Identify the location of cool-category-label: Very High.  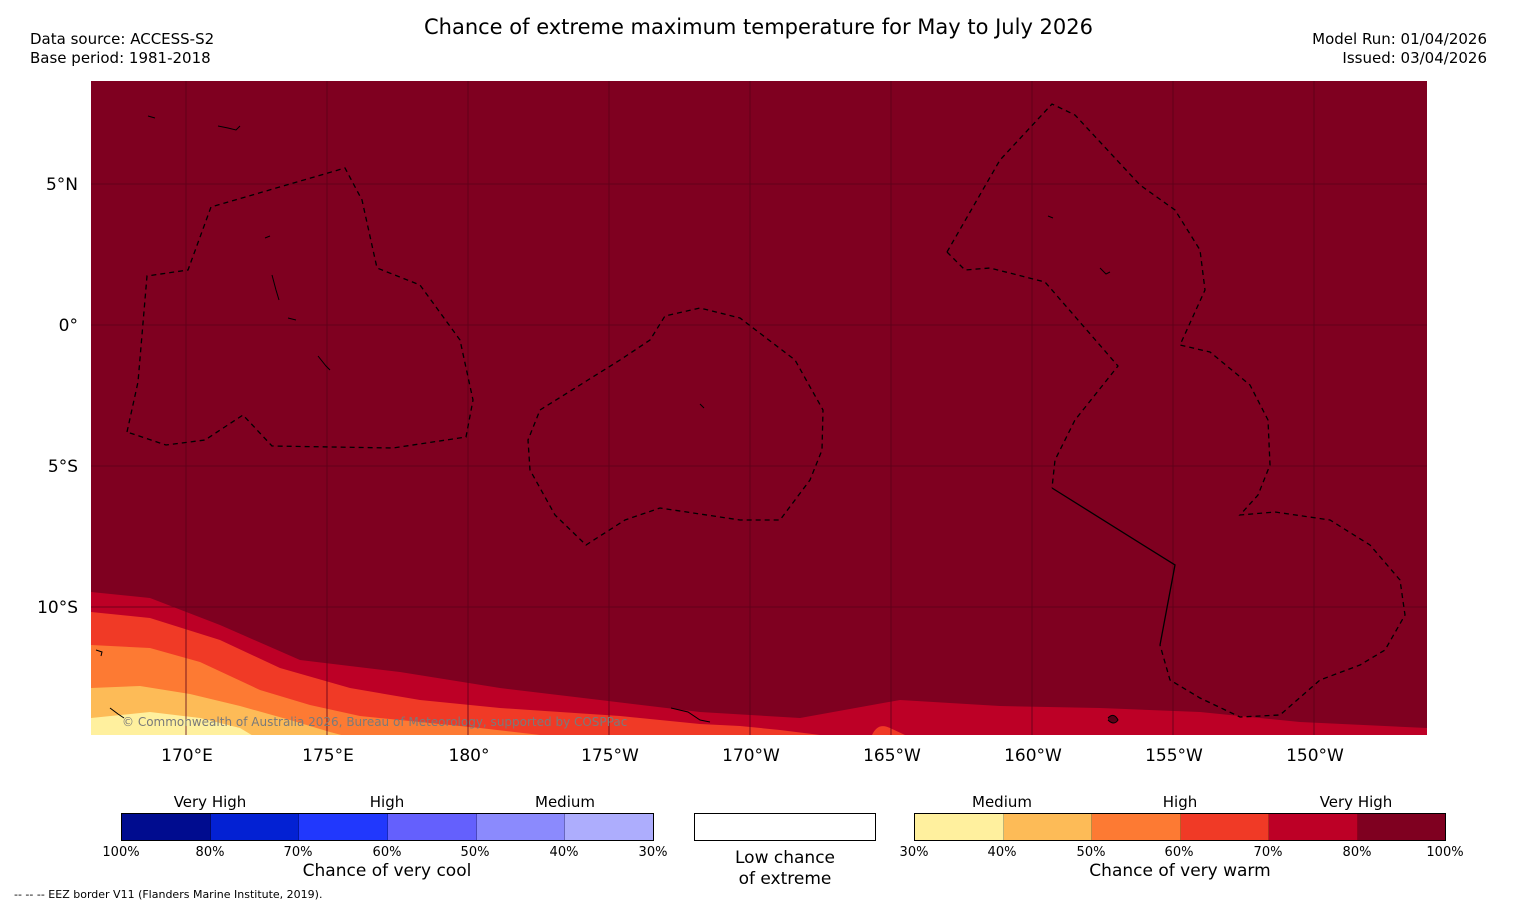
(210, 802).